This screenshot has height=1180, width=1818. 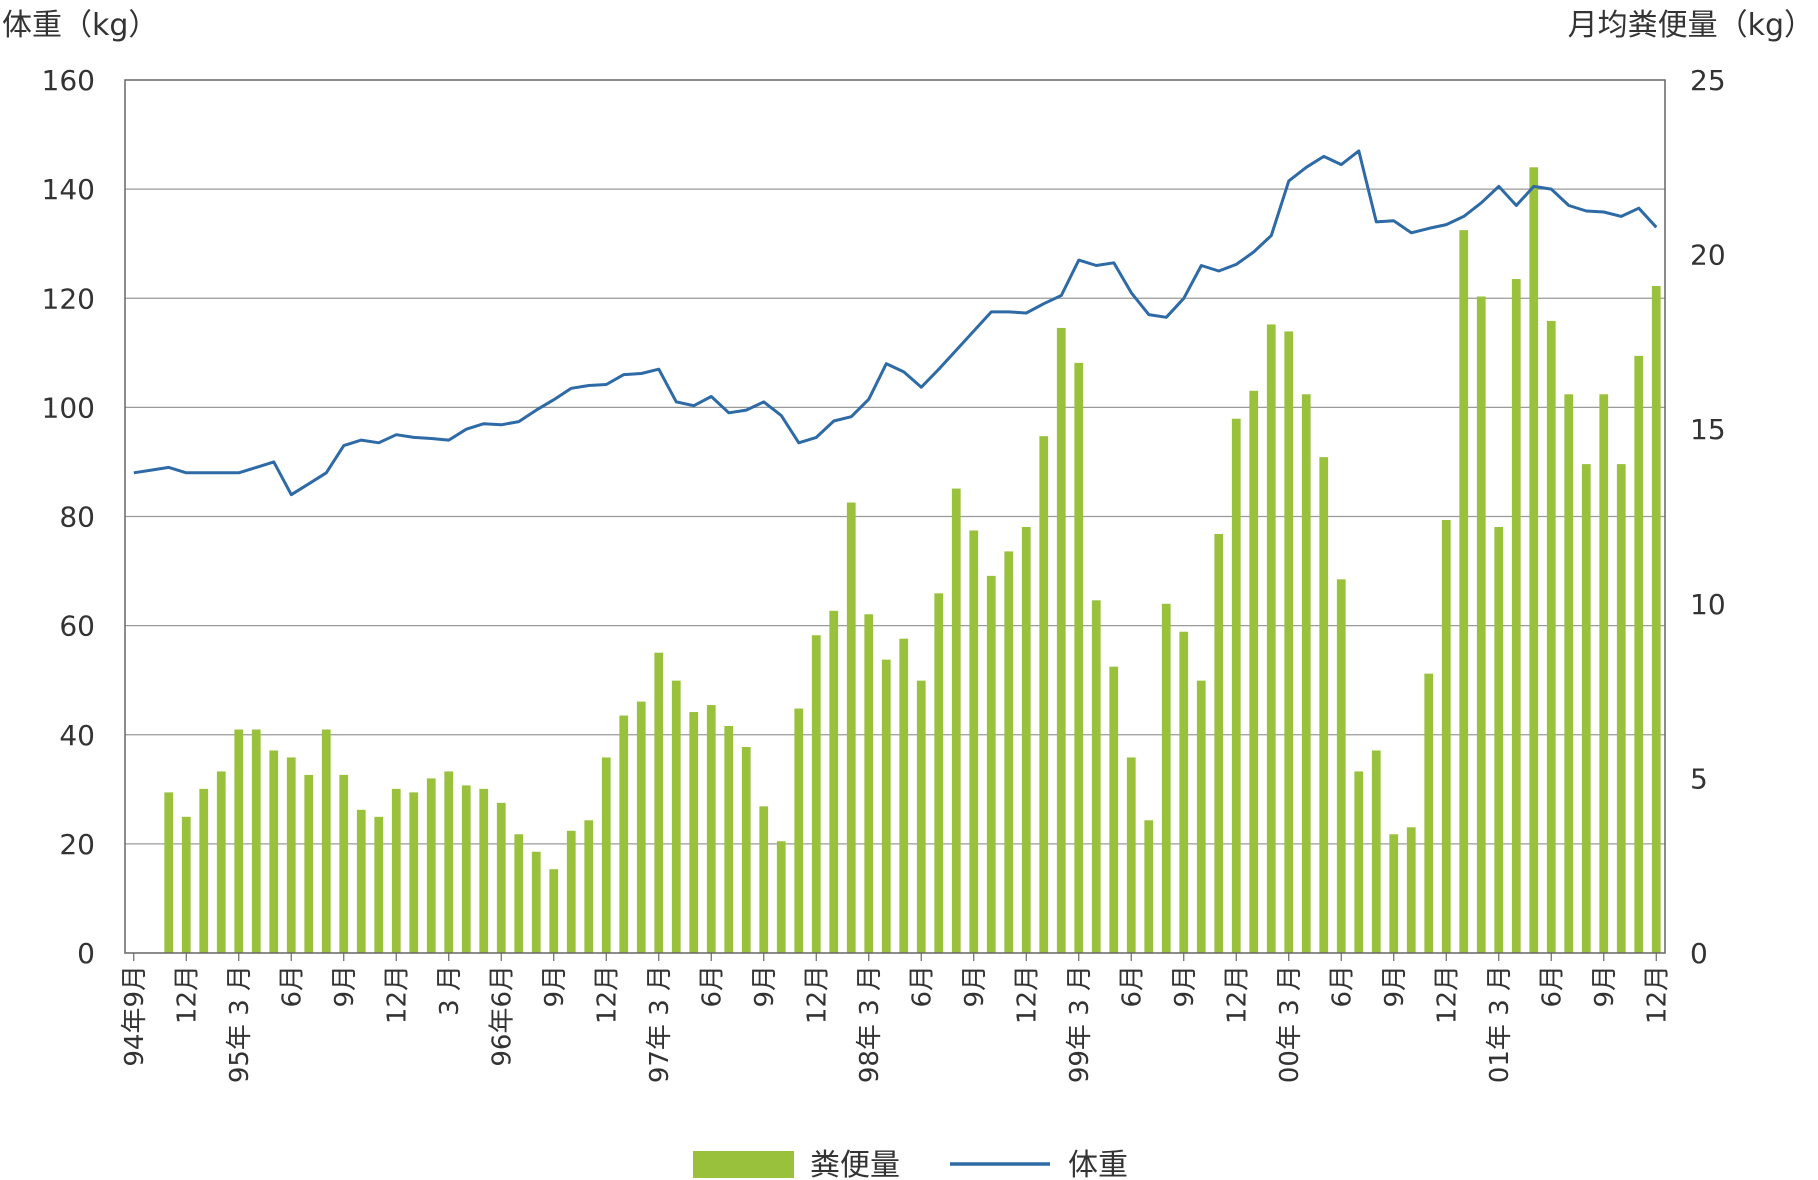 What do you see at coordinates (80, 25) in the screenshot?
I see `left-axis-title: 体重（kg）` at bounding box center [80, 25].